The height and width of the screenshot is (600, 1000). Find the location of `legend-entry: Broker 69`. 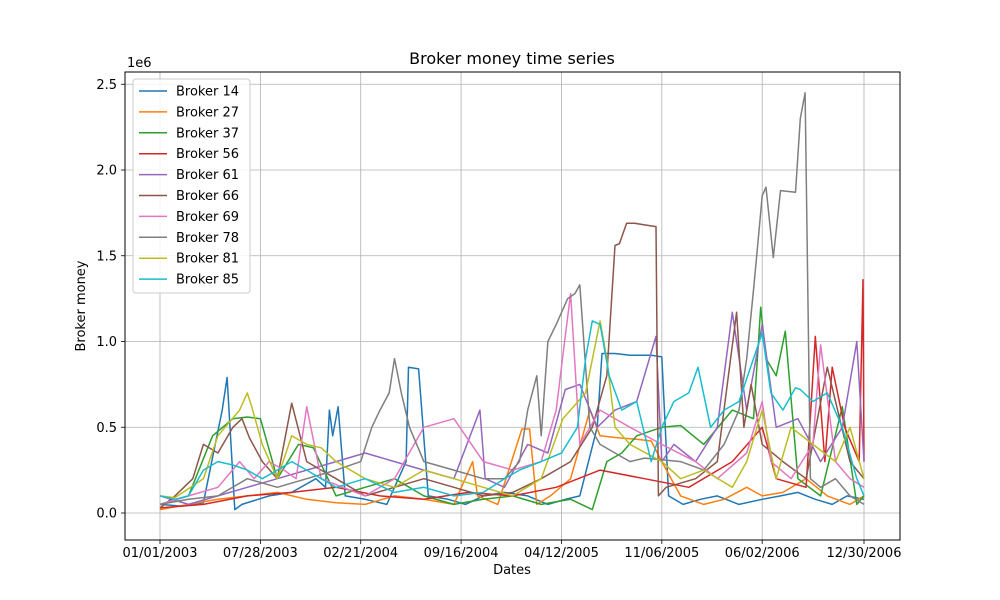

legend-entry: Broker 69 is located at coordinates (207, 217).